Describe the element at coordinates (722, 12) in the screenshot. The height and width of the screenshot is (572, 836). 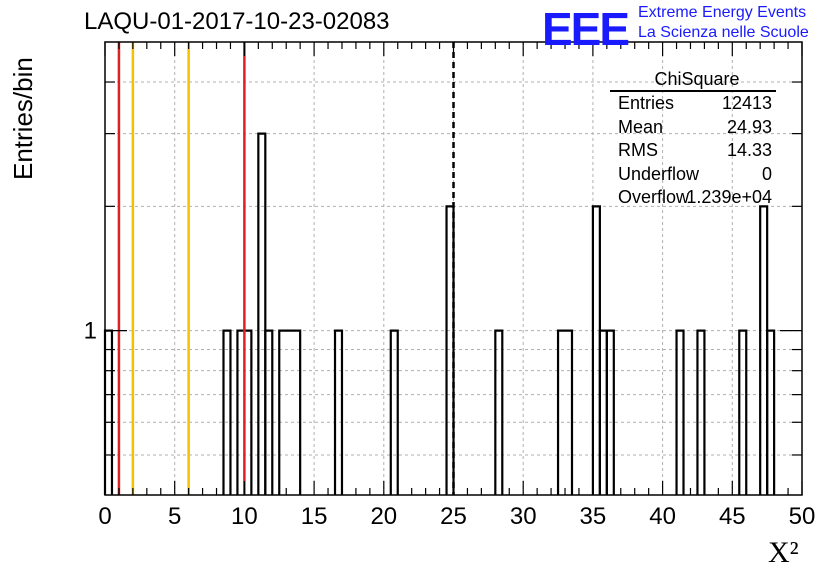
I see `logo-subtitle-1: Extreme Energy Events` at that location.